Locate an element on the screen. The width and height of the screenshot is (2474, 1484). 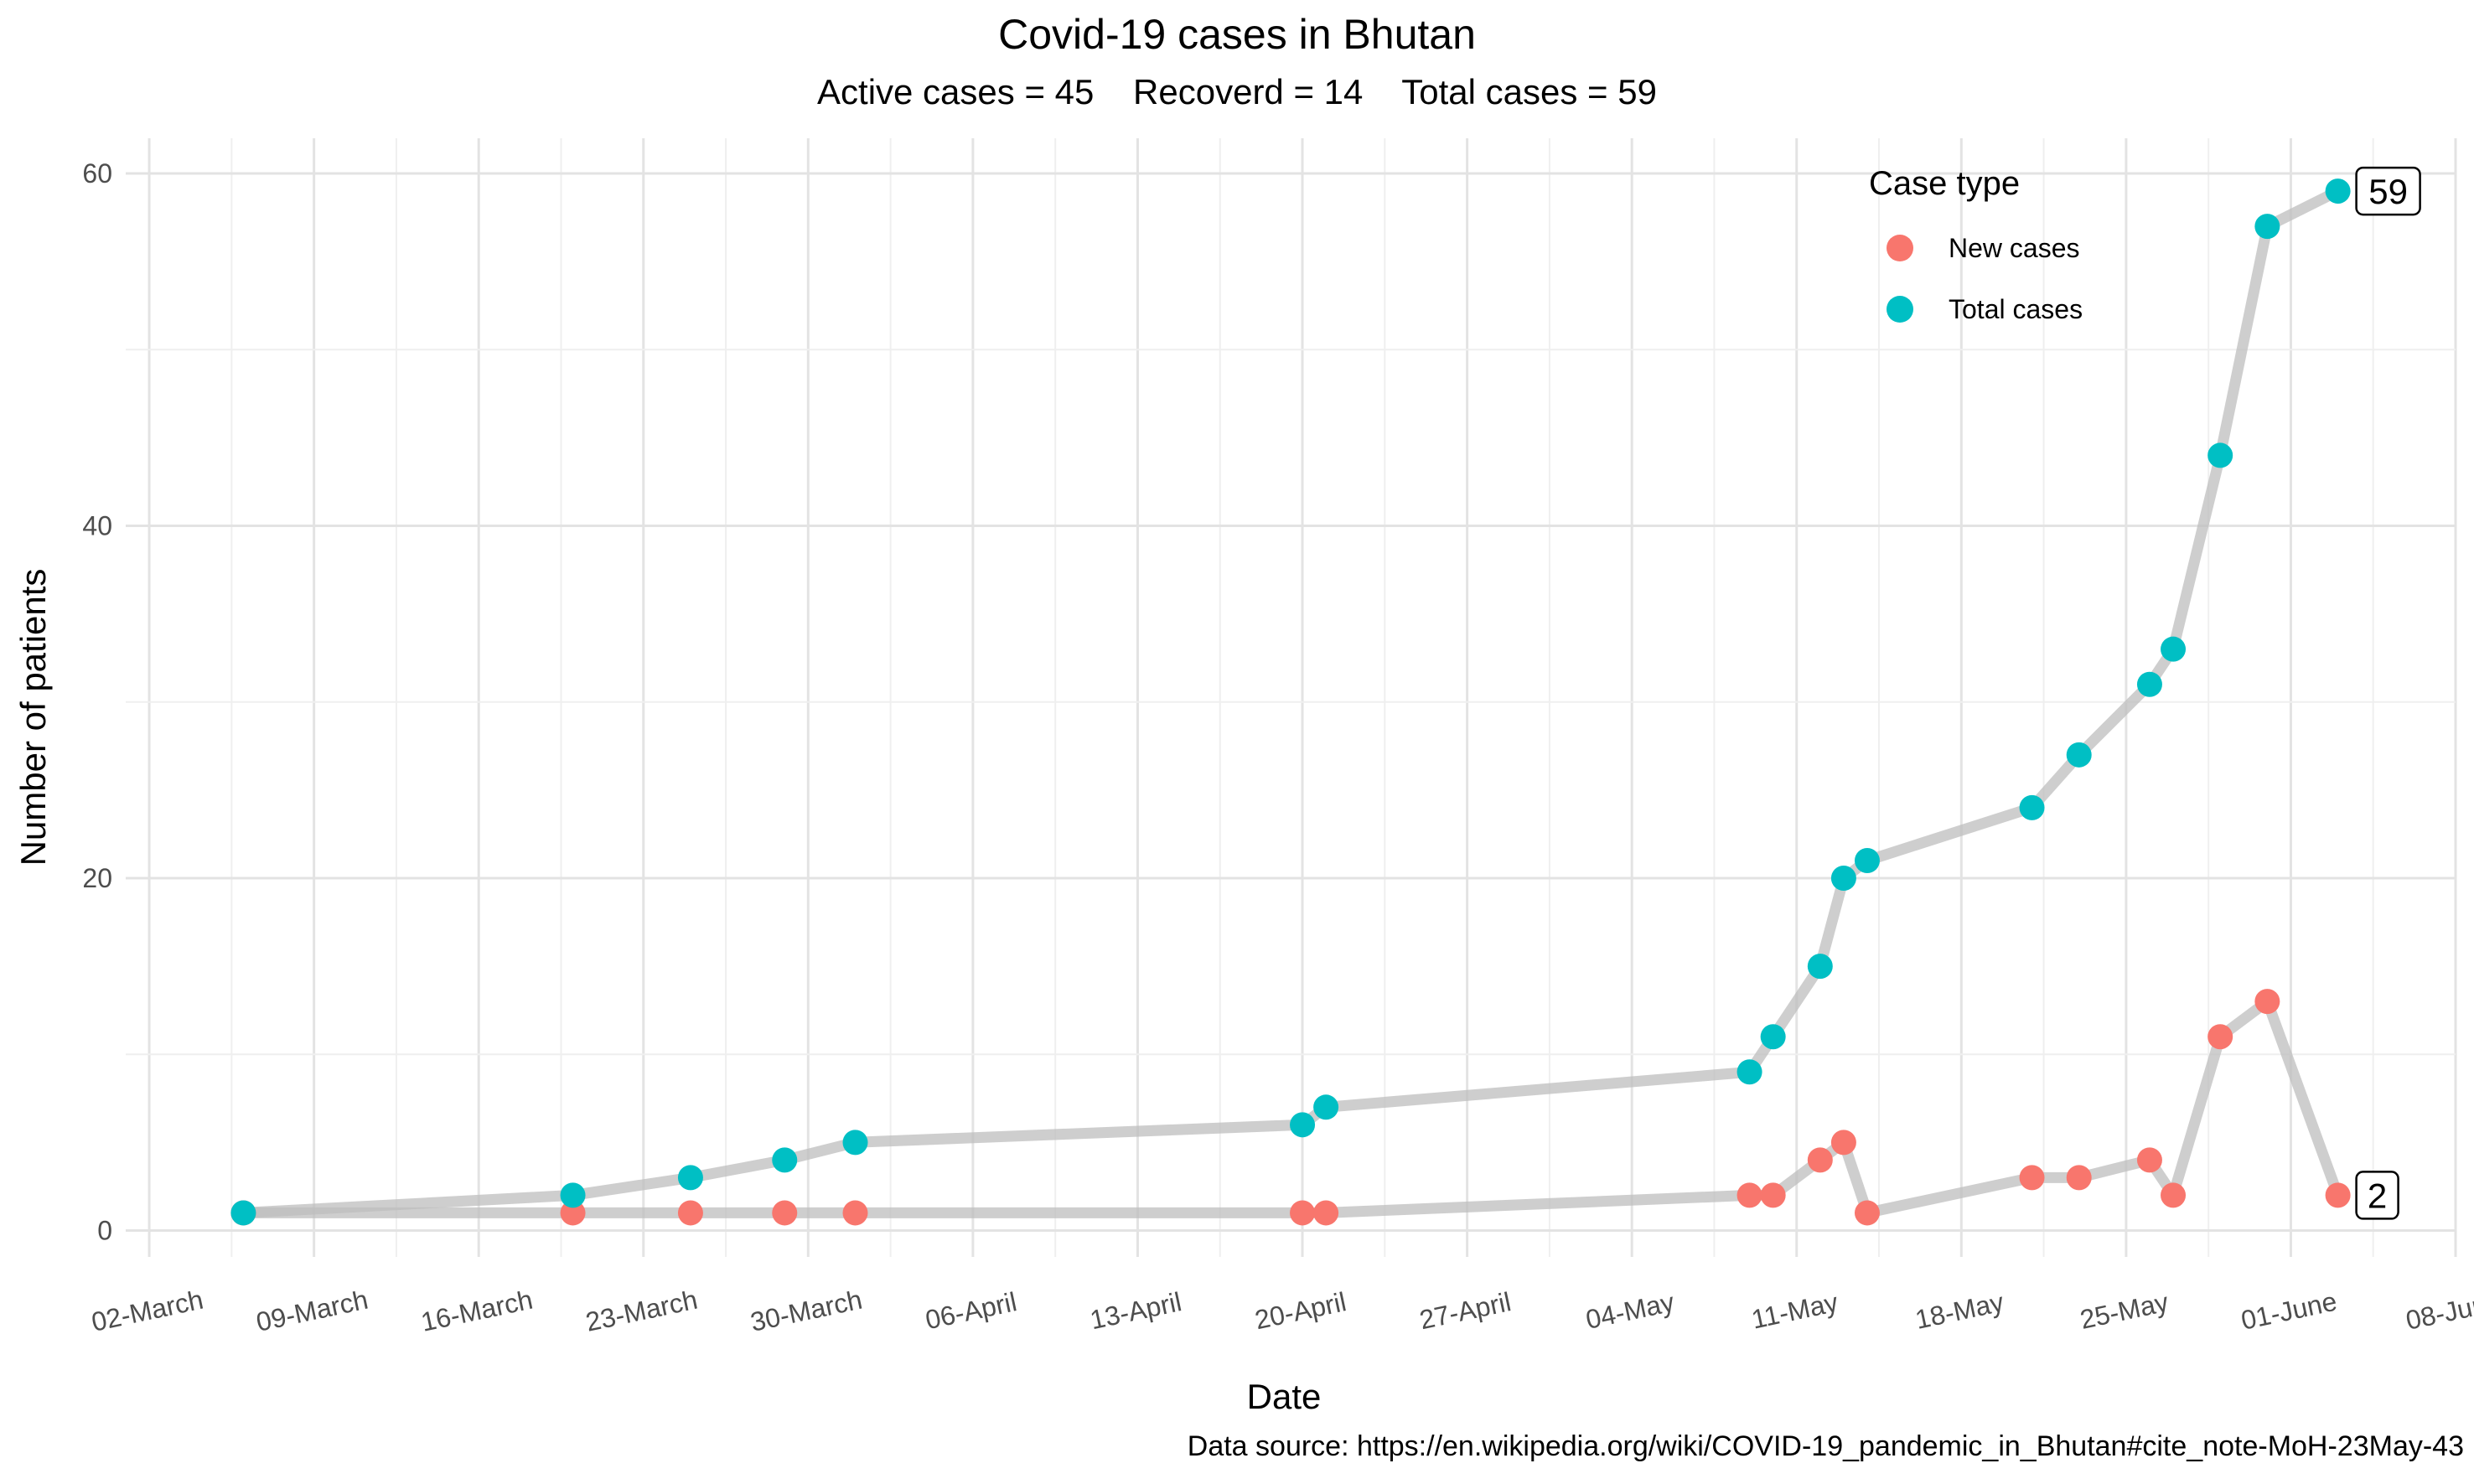
end-label-total-cases: 59 is located at coordinates (2388, 191).